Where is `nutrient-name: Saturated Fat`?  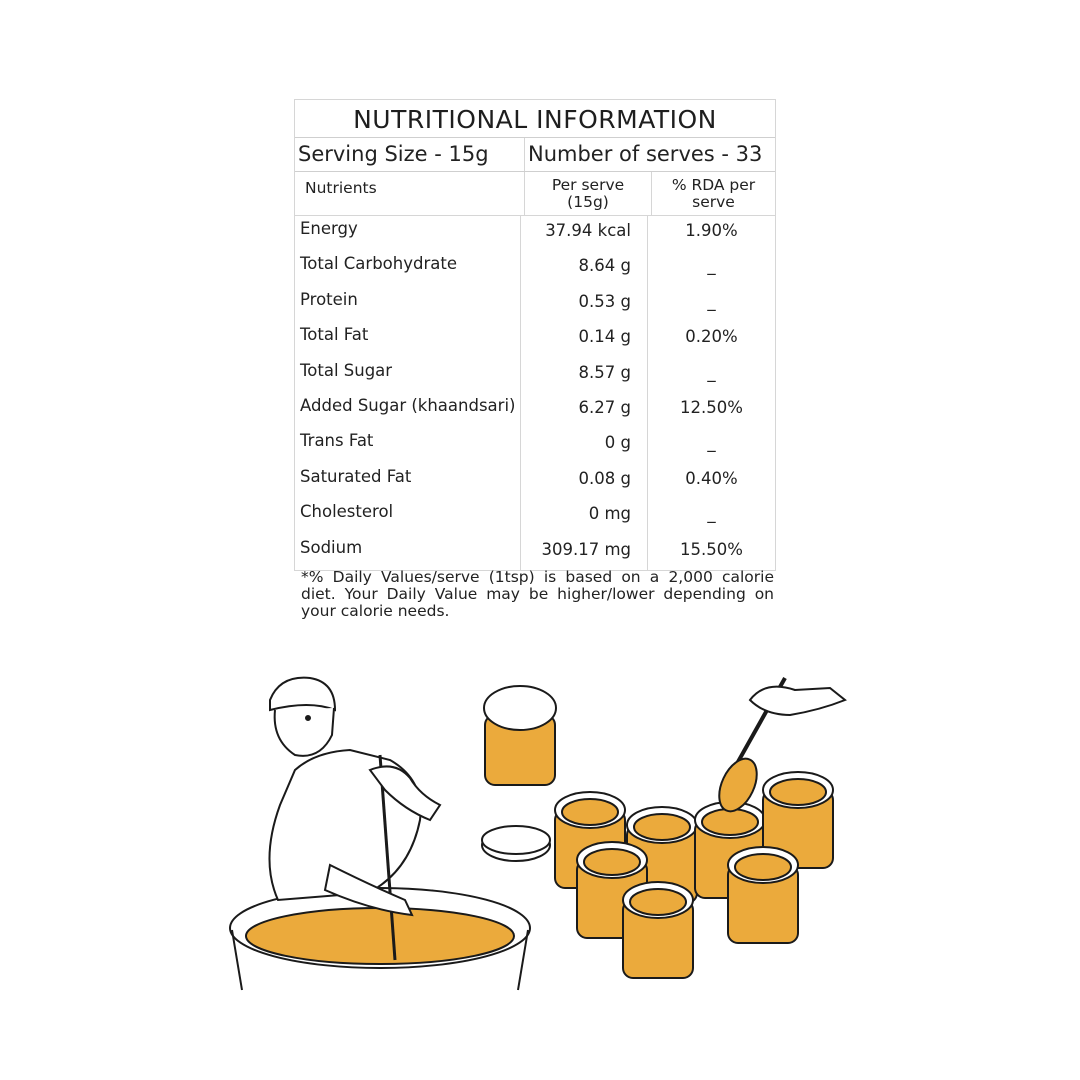
nutrient-name: Saturated Fat is located at coordinates (408, 481).